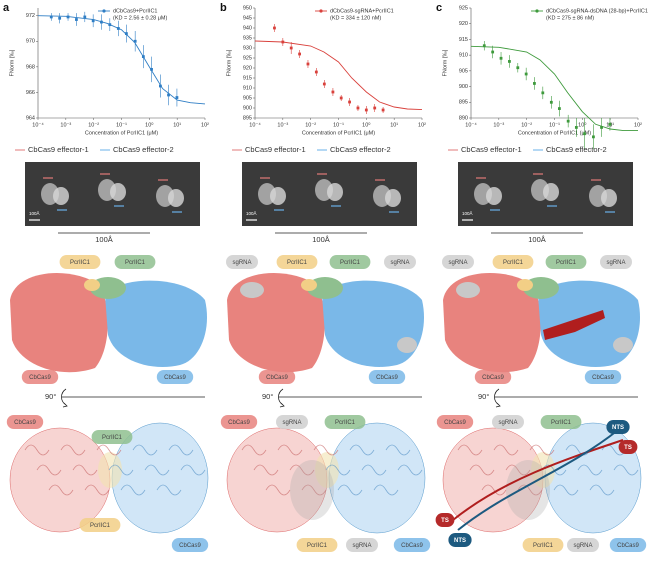 This screenshot has height=561, width=650. What do you see at coordinates (439, 8) in the screenshot?
I see `panel-letter: c` at bounding box center [439, 8].